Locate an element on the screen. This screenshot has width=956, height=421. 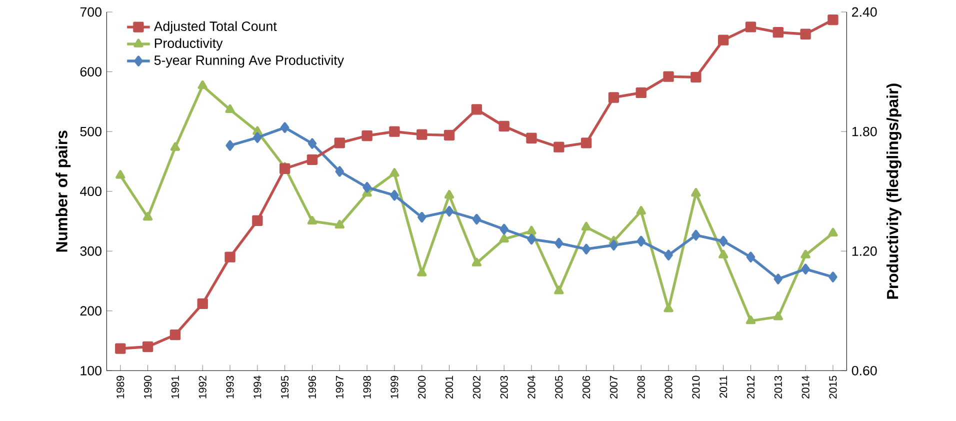
y-tick-label: 700 is located at coordinates (91, 12).